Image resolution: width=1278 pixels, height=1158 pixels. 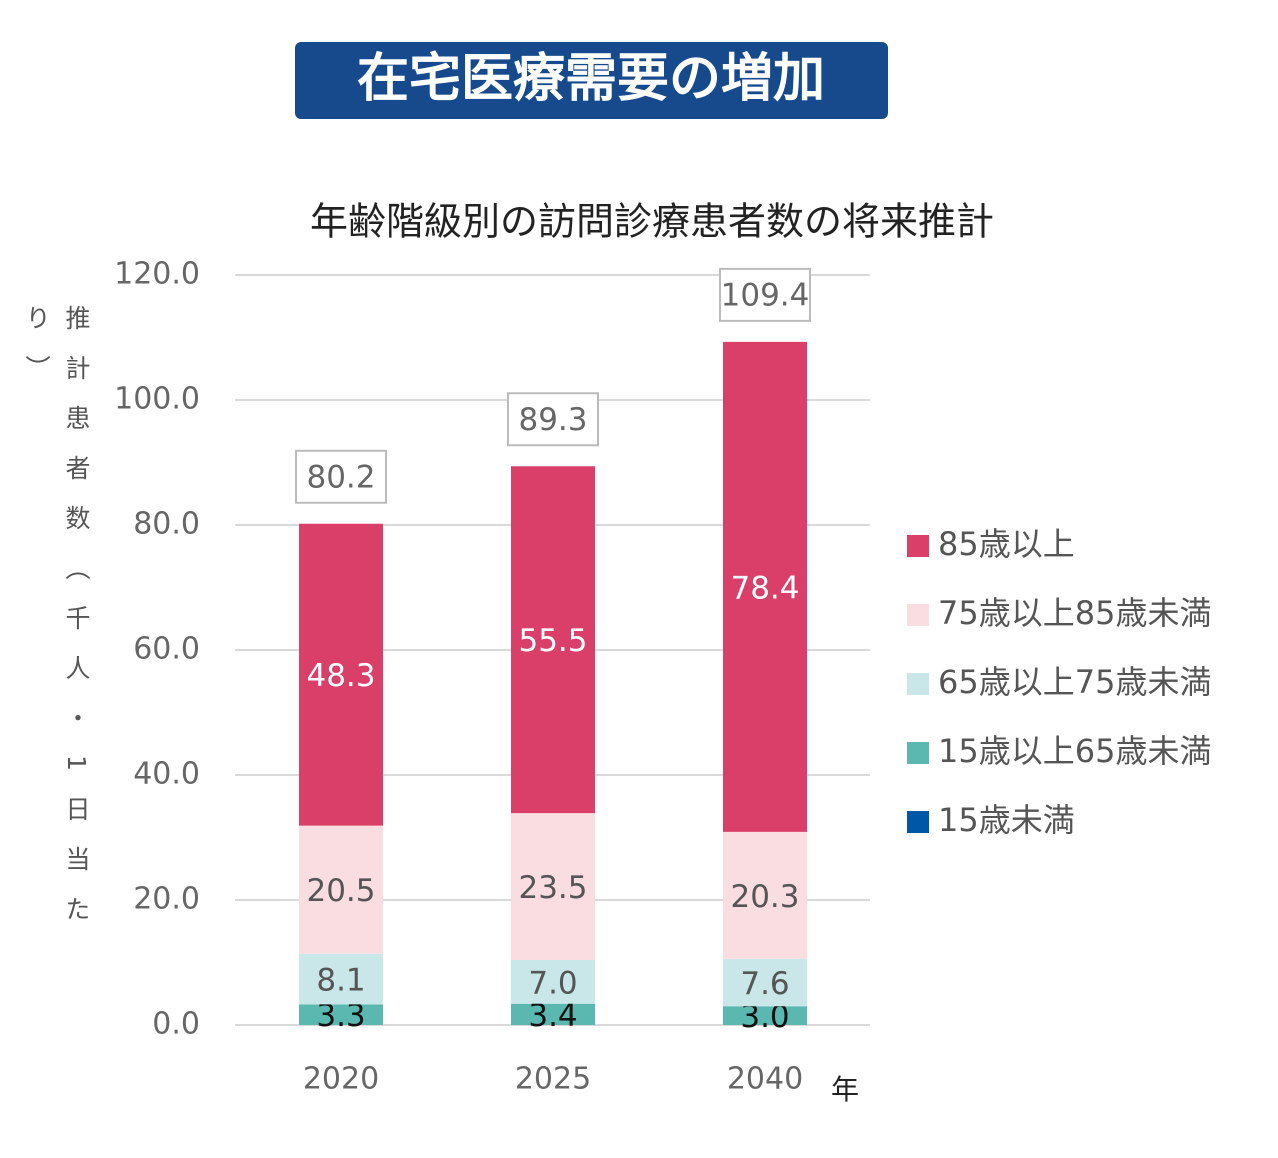 I want to click on total-label: 89.3, so click(x=552, y=420).